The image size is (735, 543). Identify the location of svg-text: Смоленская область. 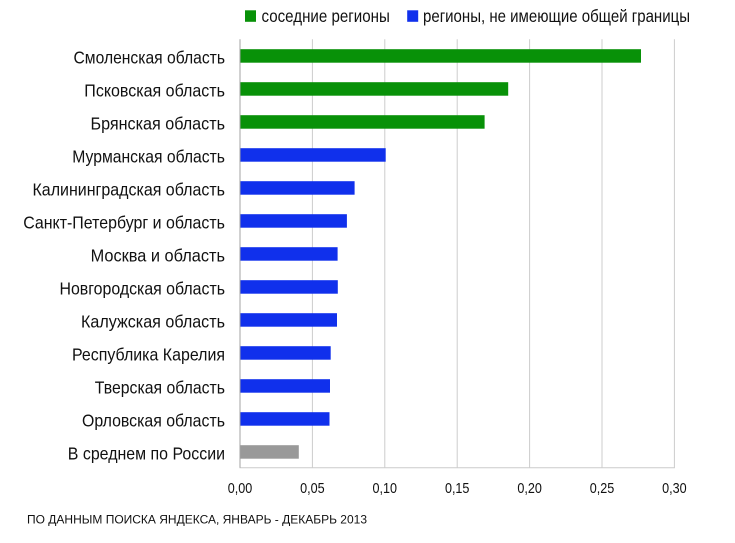
(150, 57).